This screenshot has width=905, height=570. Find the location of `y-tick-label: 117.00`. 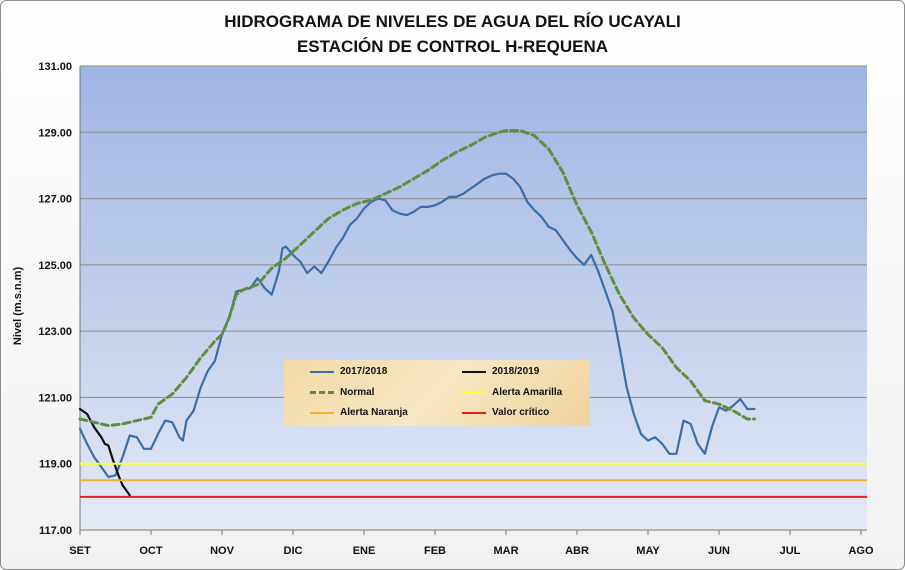

y-tick-label: 117.00 is located at coordinates (55, 531).